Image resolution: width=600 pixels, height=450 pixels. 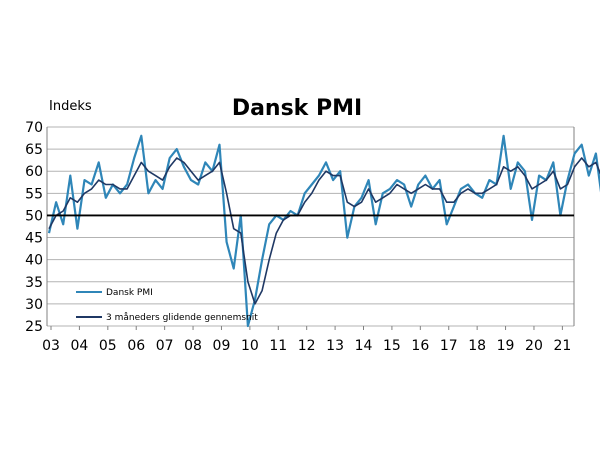 What do you see at coordinates (34, 283) in the screenshot?
I see `y-tick-35: 35` at bounding box center [34, 283].